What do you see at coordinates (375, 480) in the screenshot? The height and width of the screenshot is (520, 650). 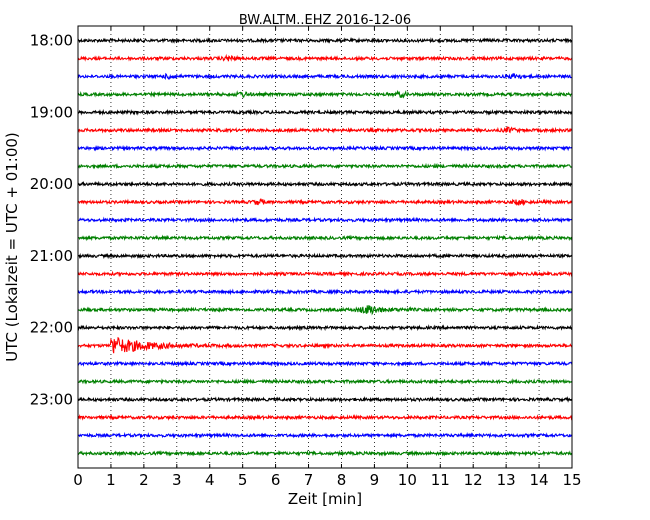 I see `x-tick-label: 9` at bounding box center [375, 480].